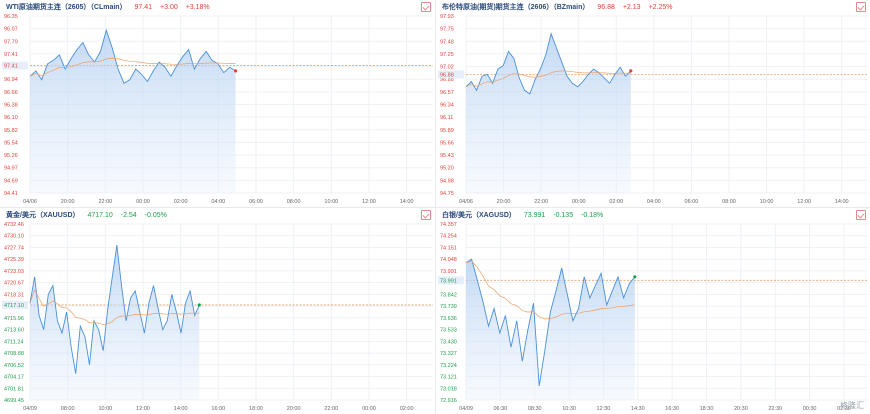 This screenshot has height=414, width=870. Describe the element at coordinates (522, 215) in the screenshot. I see `panel-header: 白银/美元（XAGUSD） 73.991 -0.135 -0.18%` at that location.